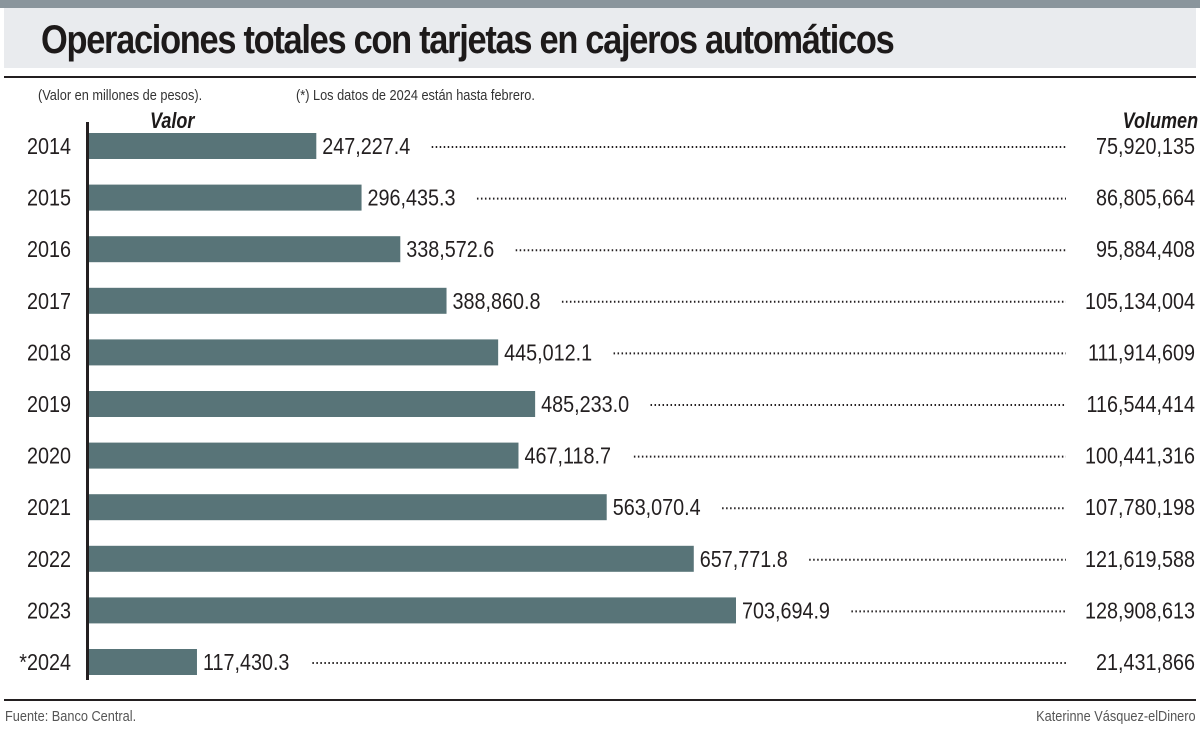 The image size is (1200, 736). What do you see at coordinates (49, 508) in the screenshot?
I see `year-label: 2021` at bounding box center [49, 508].